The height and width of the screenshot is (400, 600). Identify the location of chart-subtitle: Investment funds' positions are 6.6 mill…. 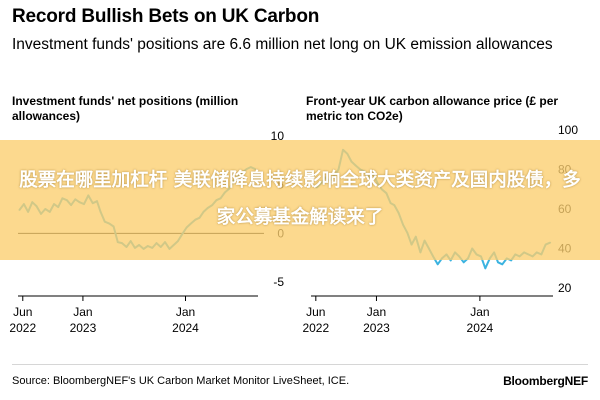
(282, 44).